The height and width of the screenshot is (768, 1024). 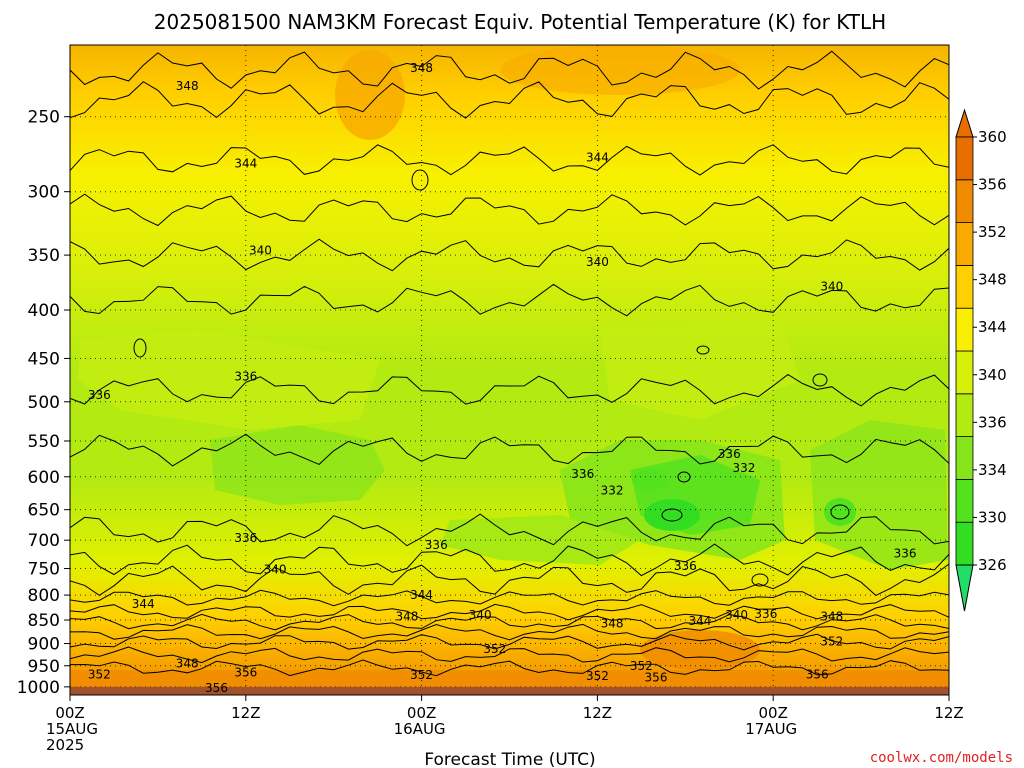 What do you see at coordinates (992, 185) in the screenshot?
I see `colorbar-label: 356` at bounding box center [992, 185].